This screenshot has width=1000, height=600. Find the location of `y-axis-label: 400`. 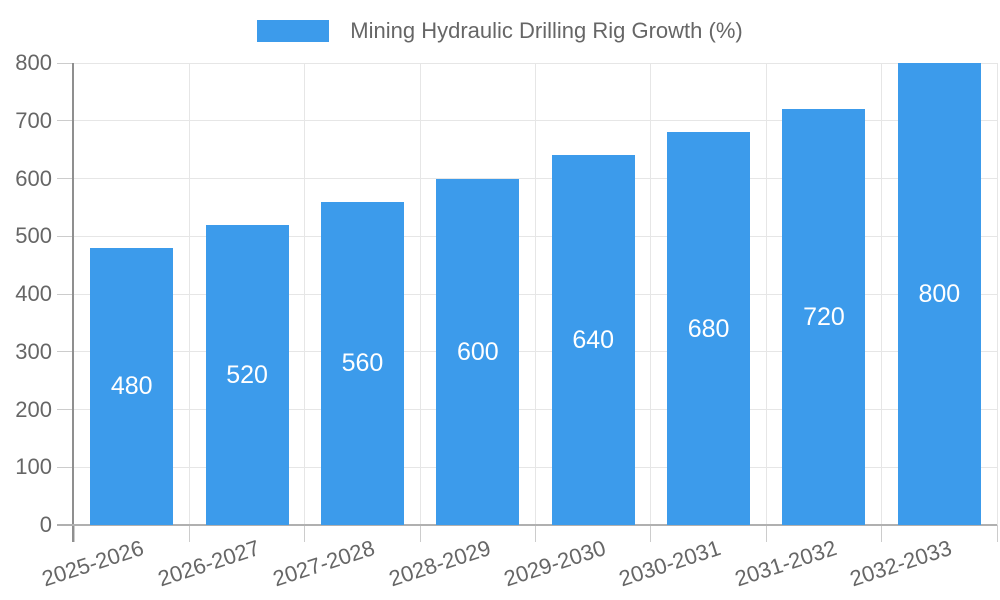

y-axis-label: 400 is located at coordinates (33, 293).